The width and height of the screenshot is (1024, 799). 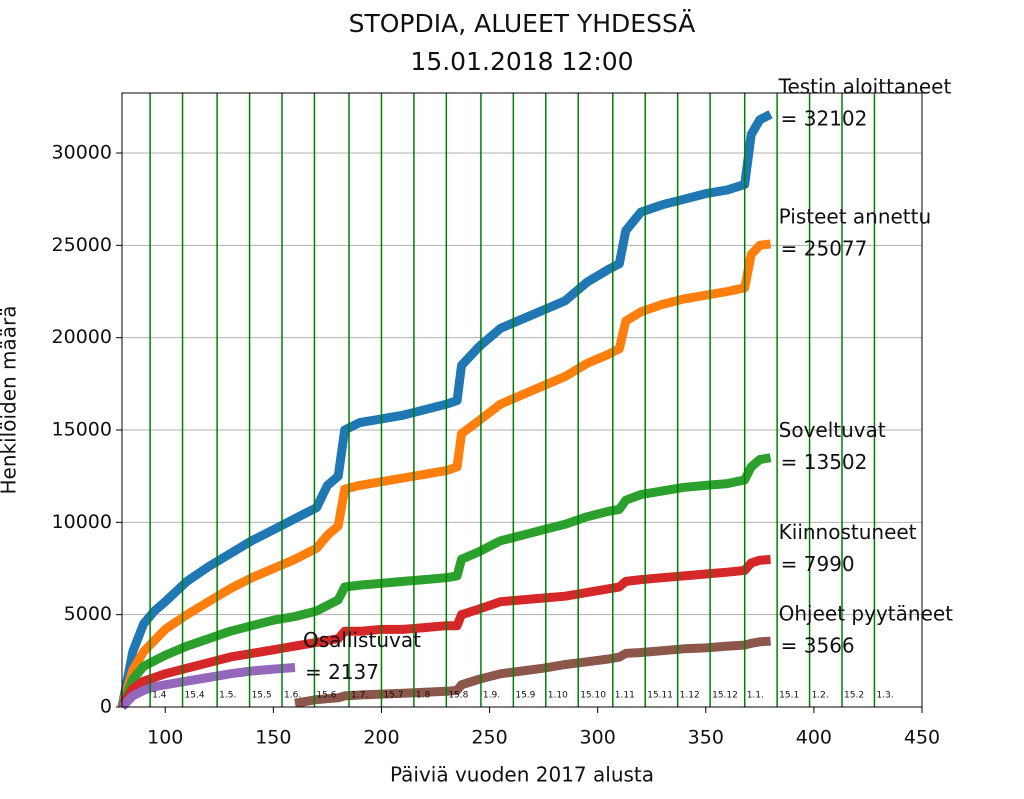 I want to click on marker-label: 15.7, so click(x=393, y=696).